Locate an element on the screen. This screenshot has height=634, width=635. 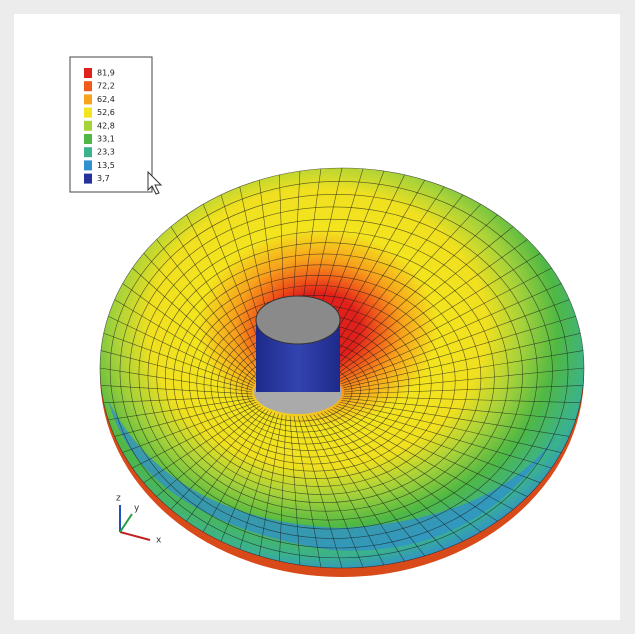
legend-label: 13,5 is located at coordinates (106, 165).